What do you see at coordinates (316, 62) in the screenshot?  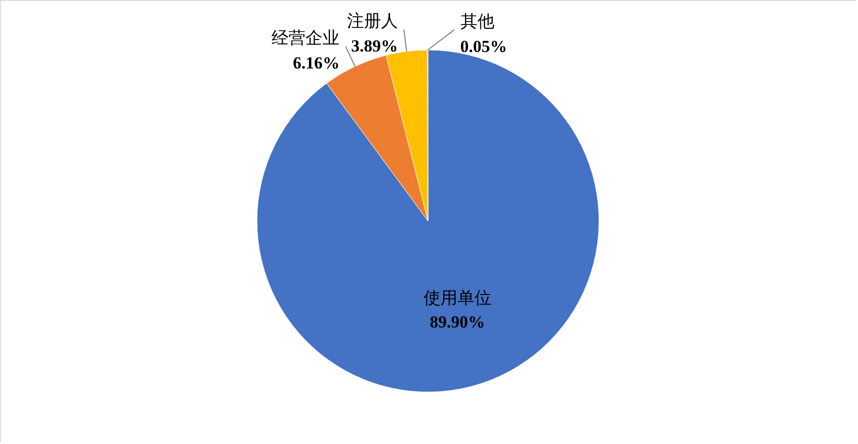 I see `data-label: 6.16%` at bounding box center [316, 62].